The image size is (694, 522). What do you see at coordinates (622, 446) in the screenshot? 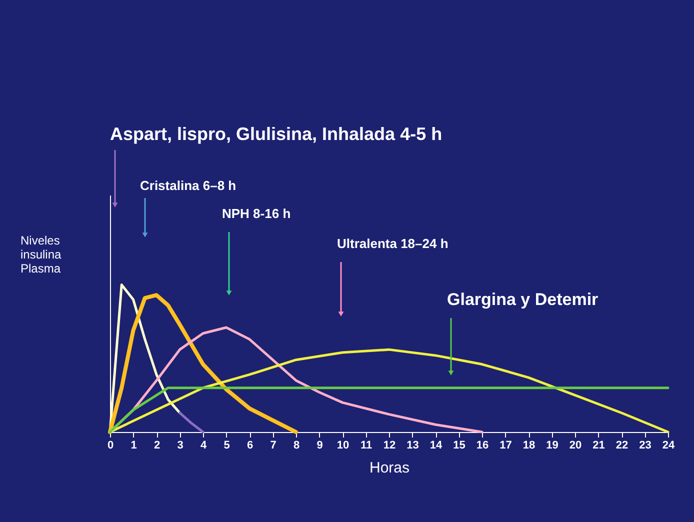
I see `x-tick-label: 22` at bounding box center [622, 446].